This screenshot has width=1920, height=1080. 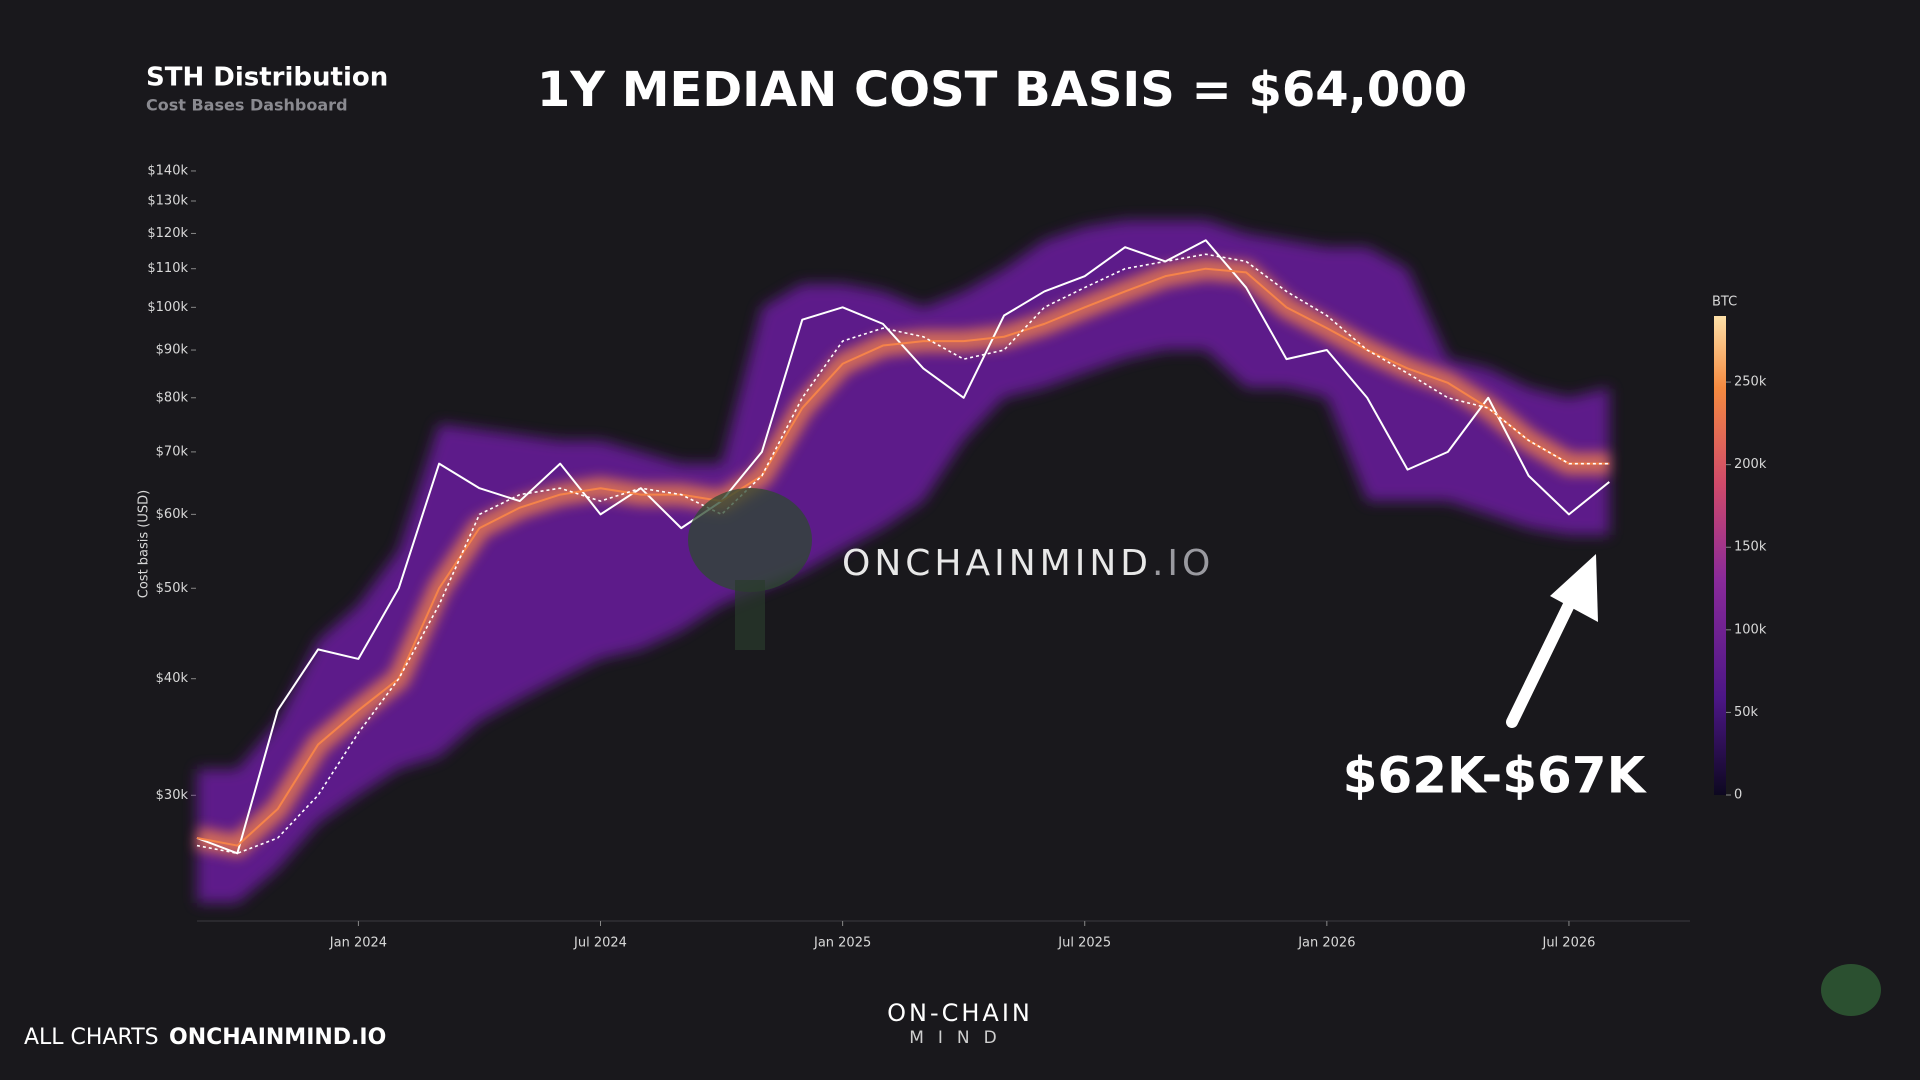 I want to click on y-tick-label: $40k, so click(x=172, y=678).